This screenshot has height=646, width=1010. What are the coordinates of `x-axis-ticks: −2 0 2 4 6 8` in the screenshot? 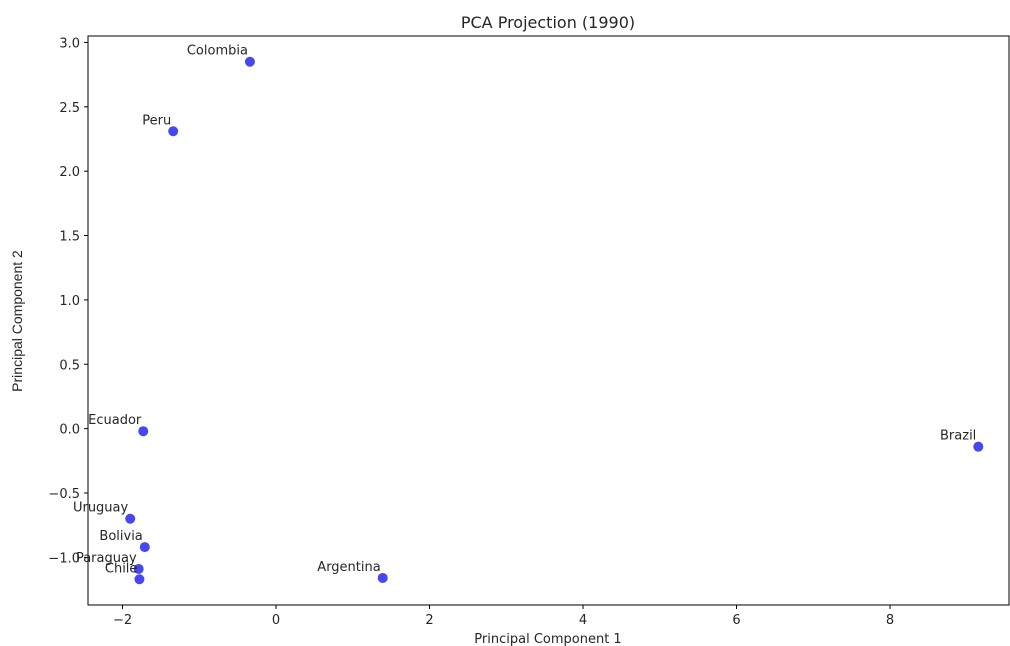 It's located at (503, 616).